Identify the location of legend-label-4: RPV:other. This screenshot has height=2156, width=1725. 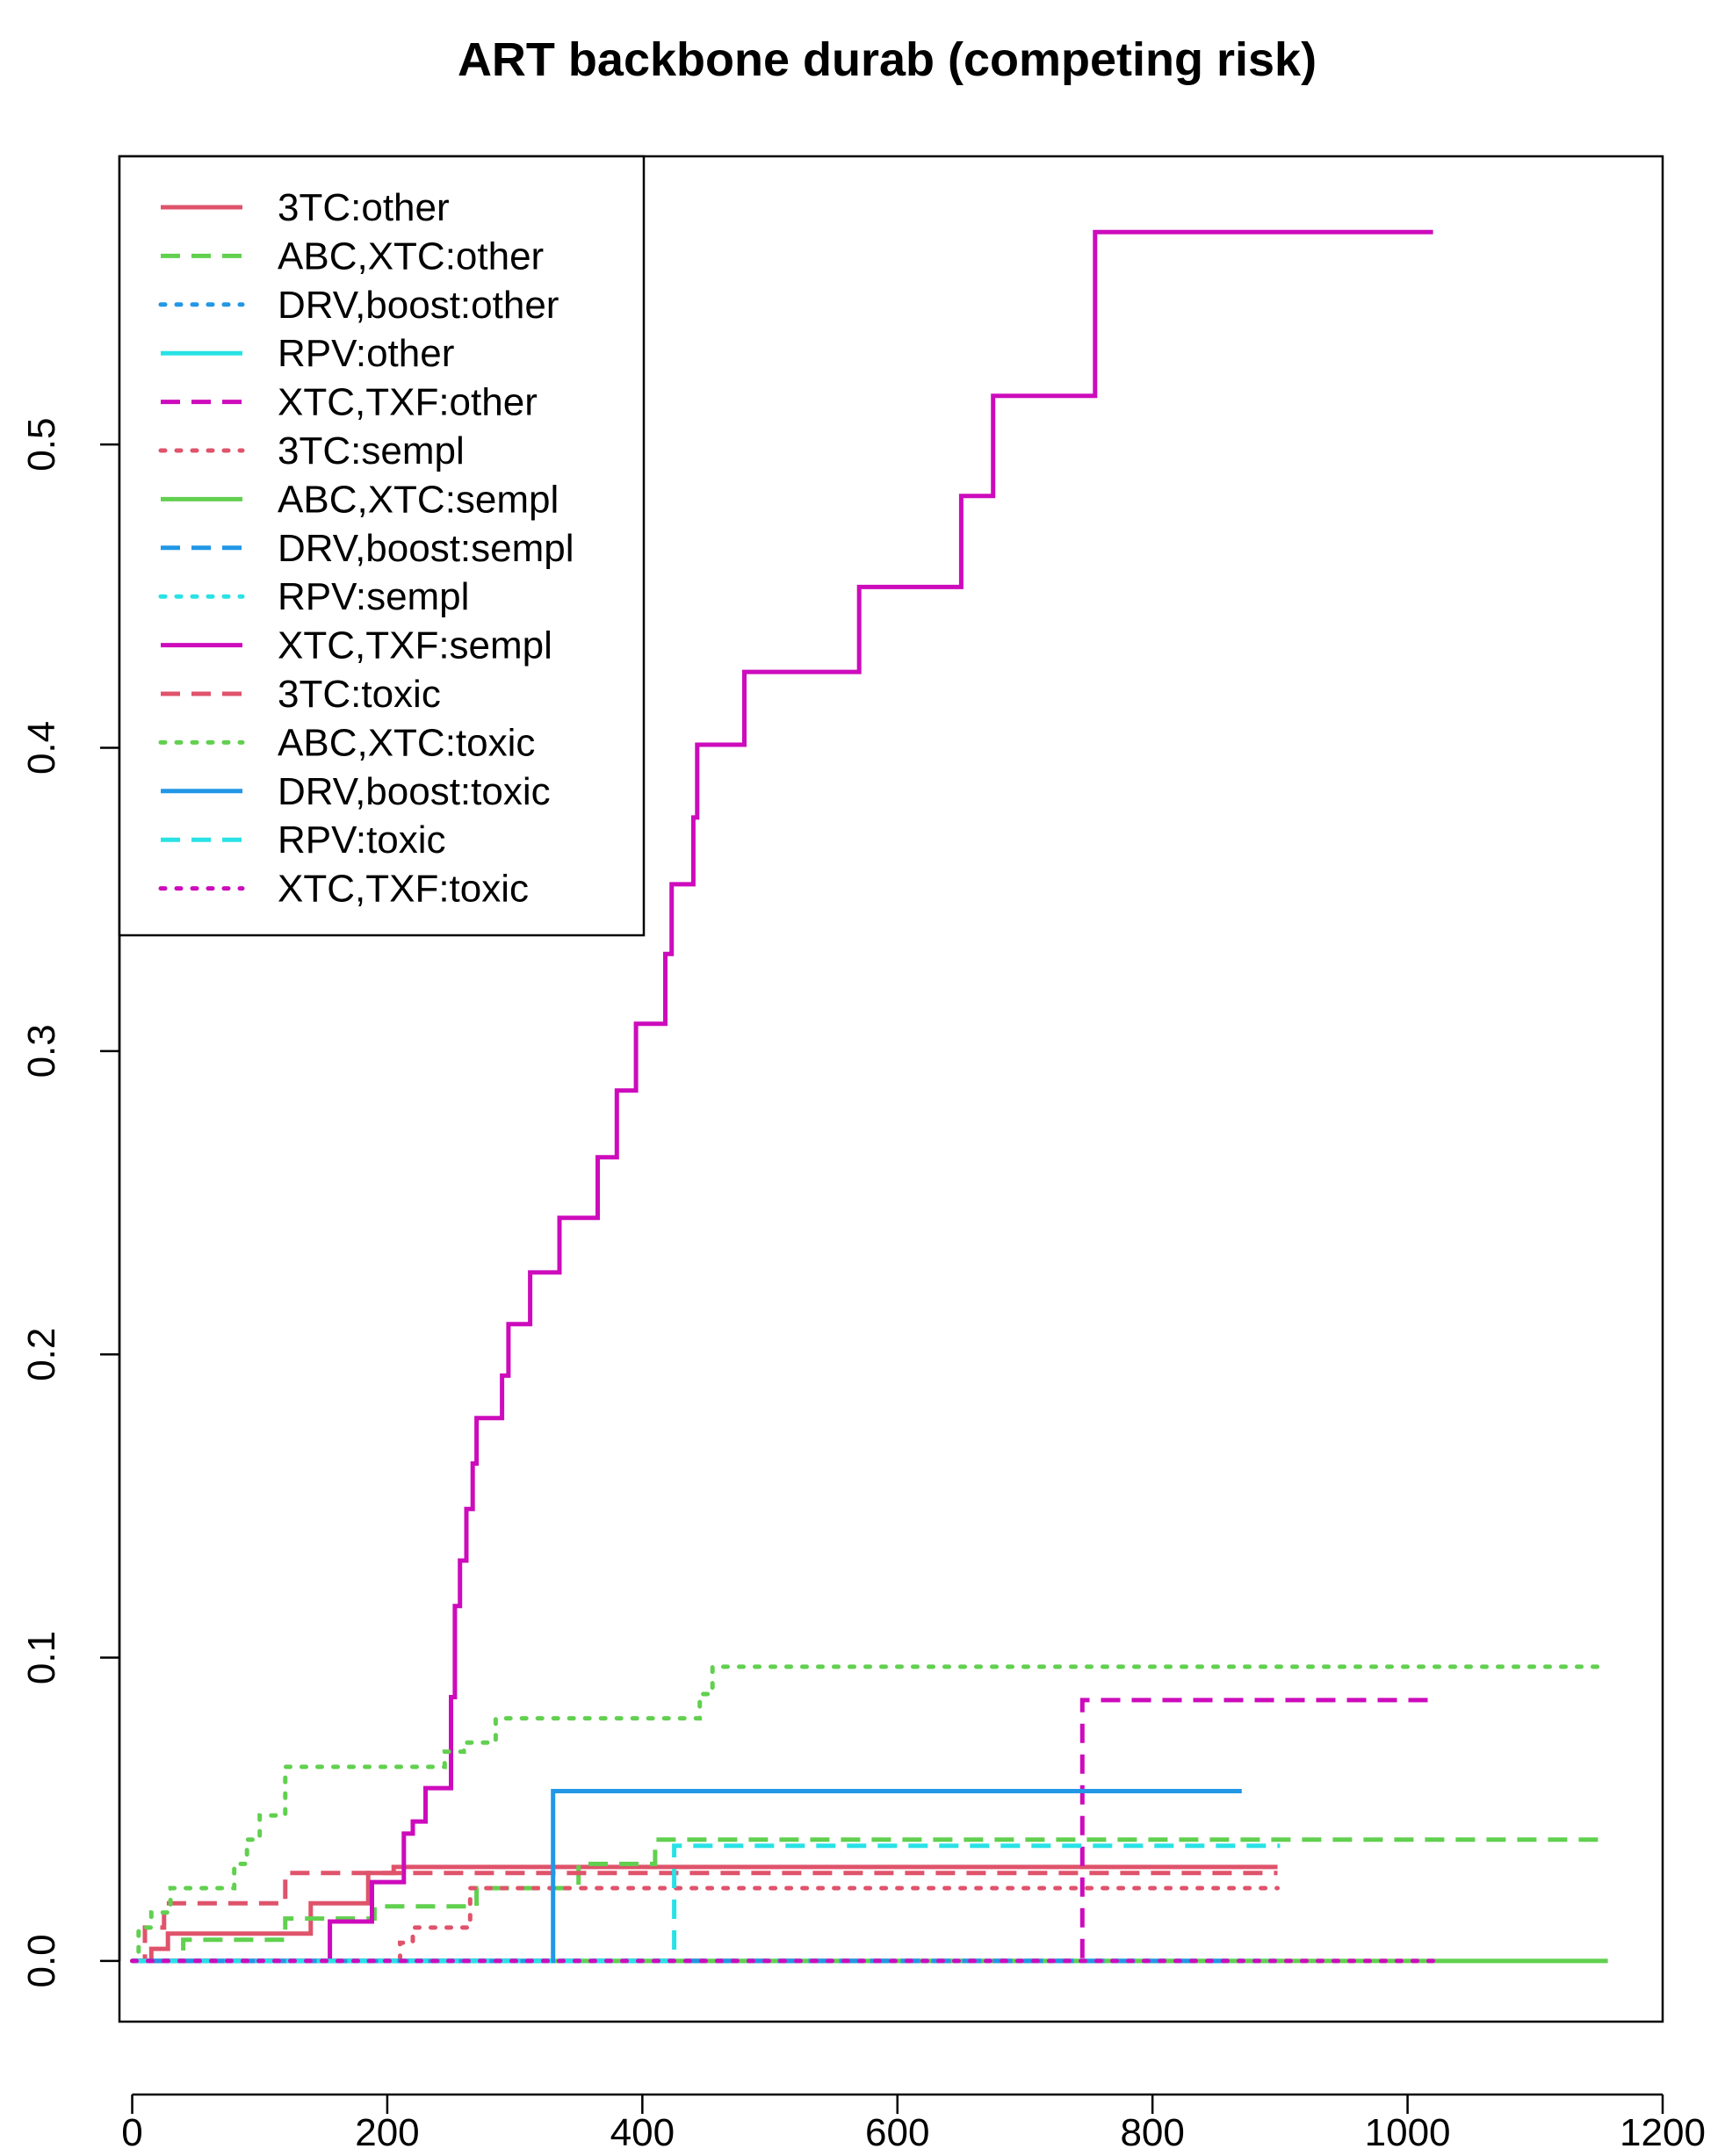
(366, 353).